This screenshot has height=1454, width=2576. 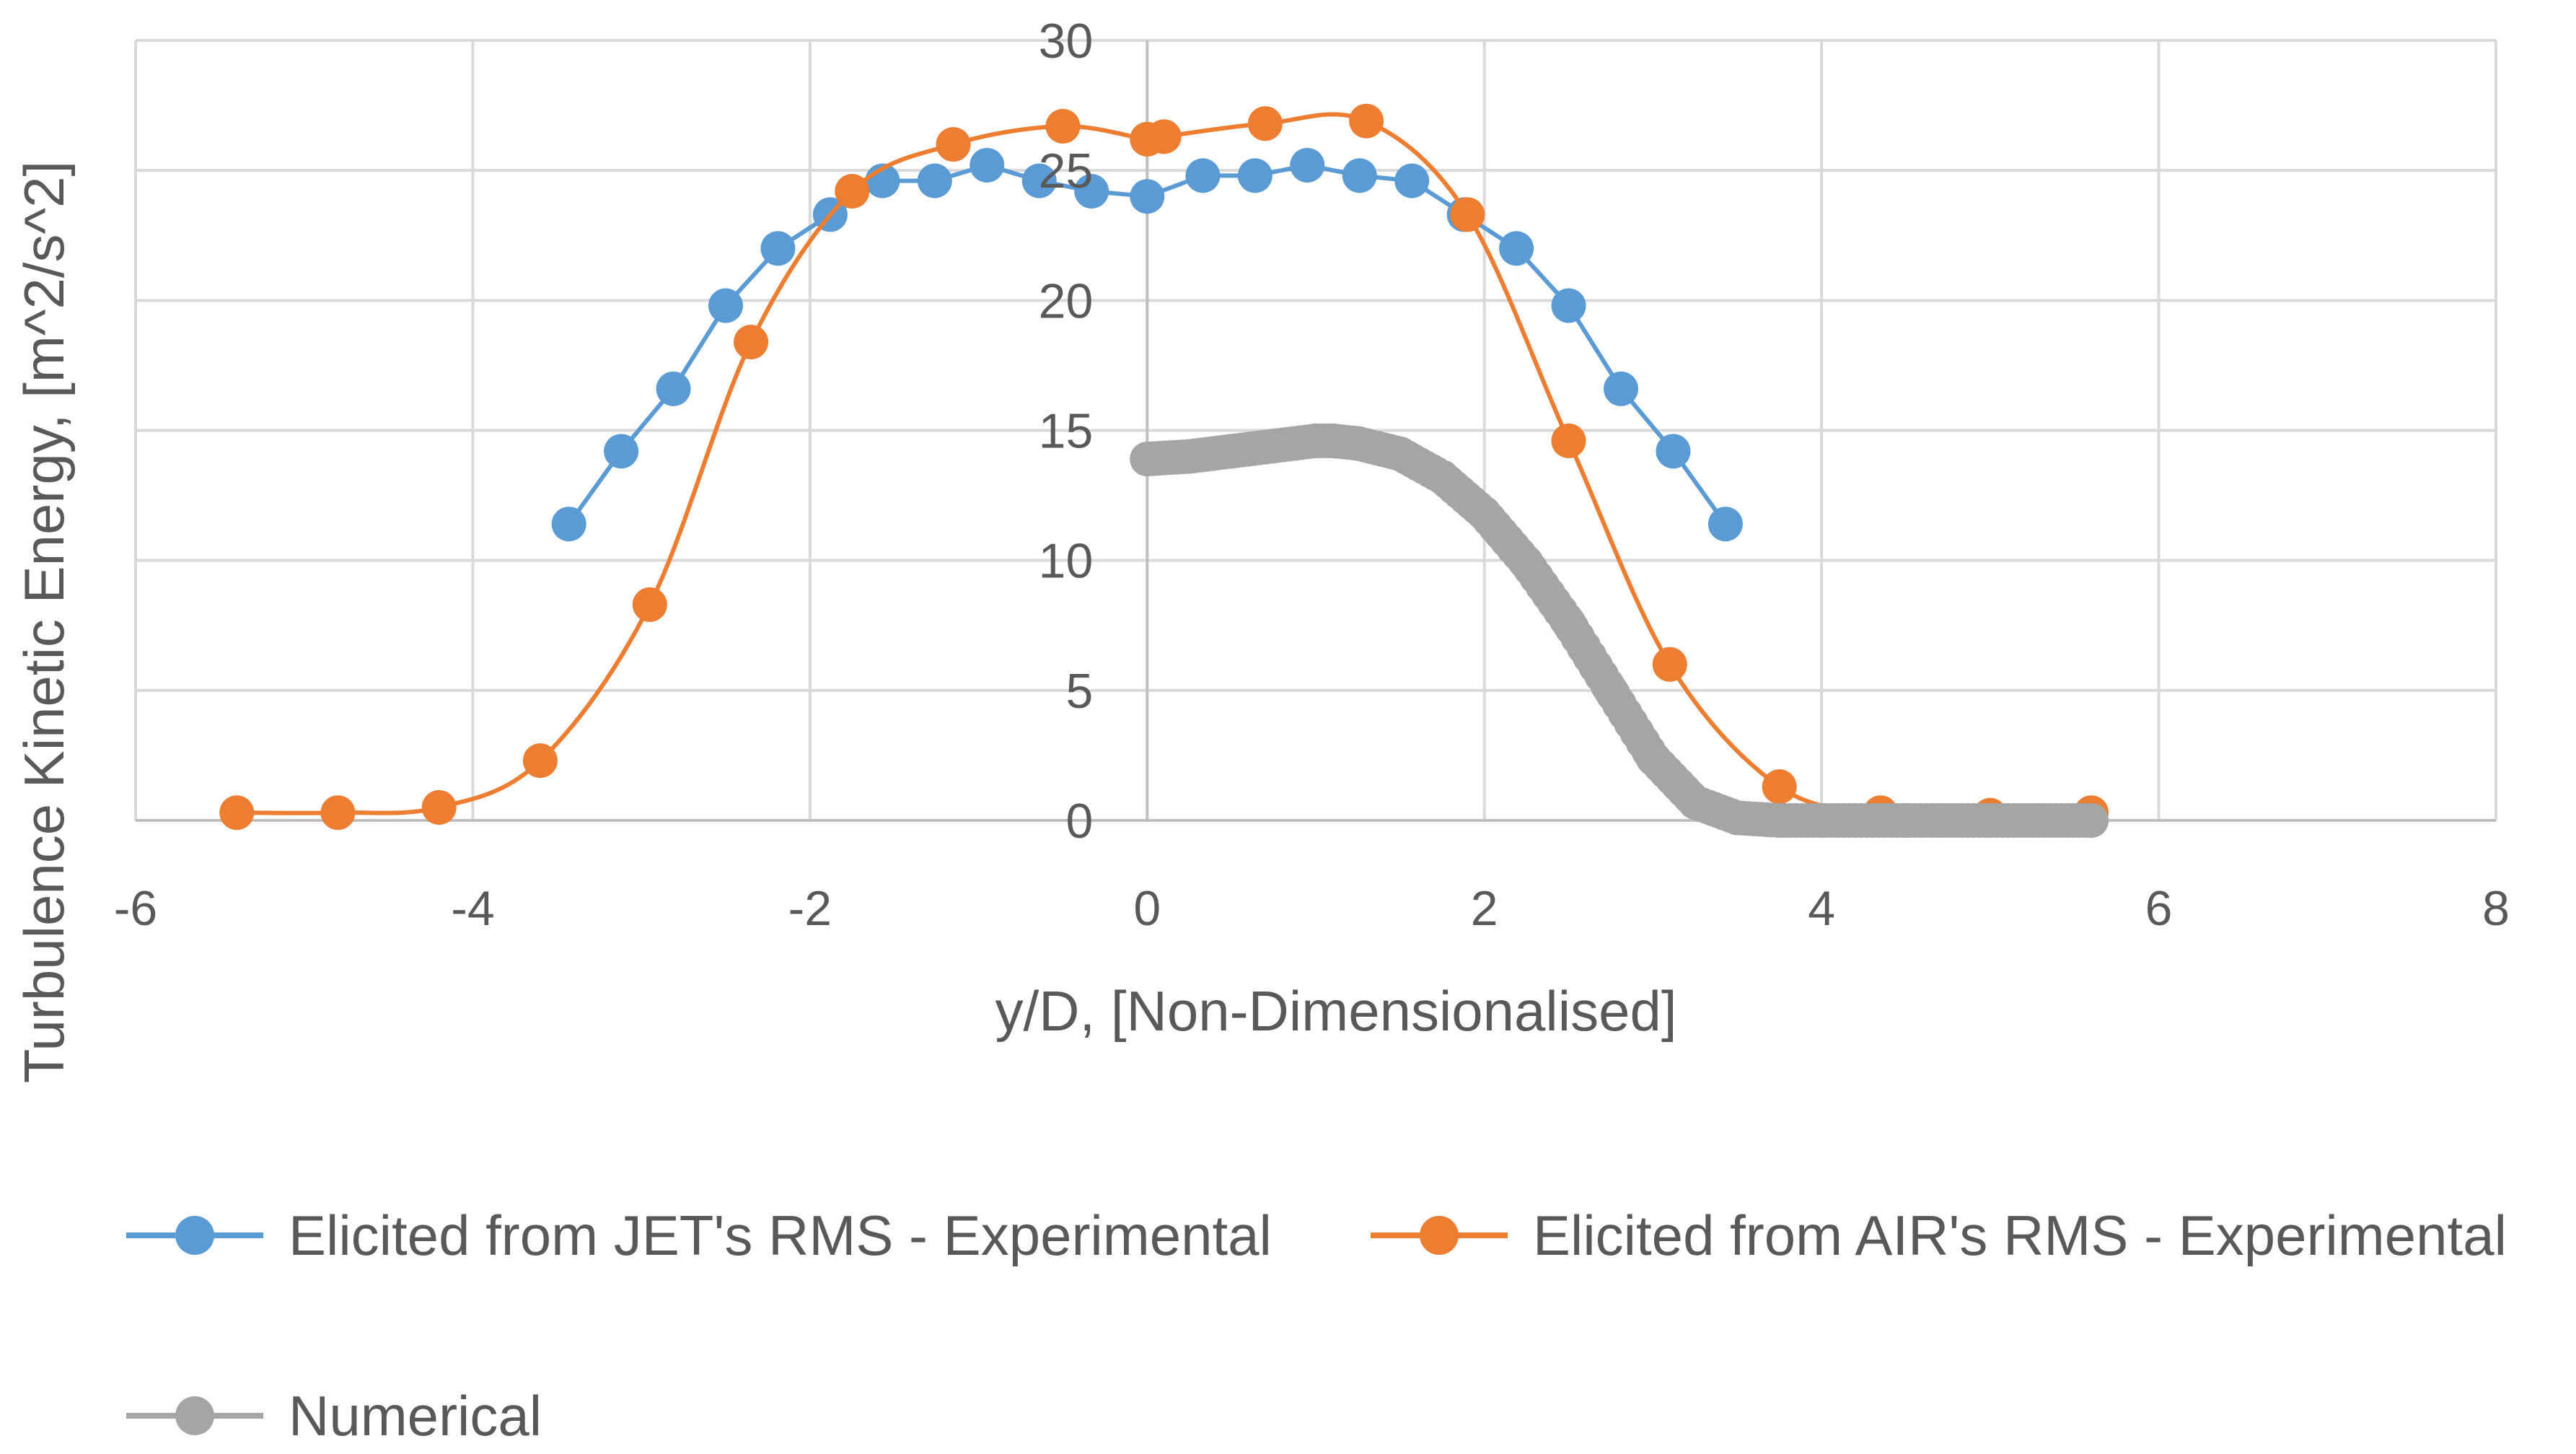 I want to click on x-tick-label: 4, so click(x=1821, y=908).